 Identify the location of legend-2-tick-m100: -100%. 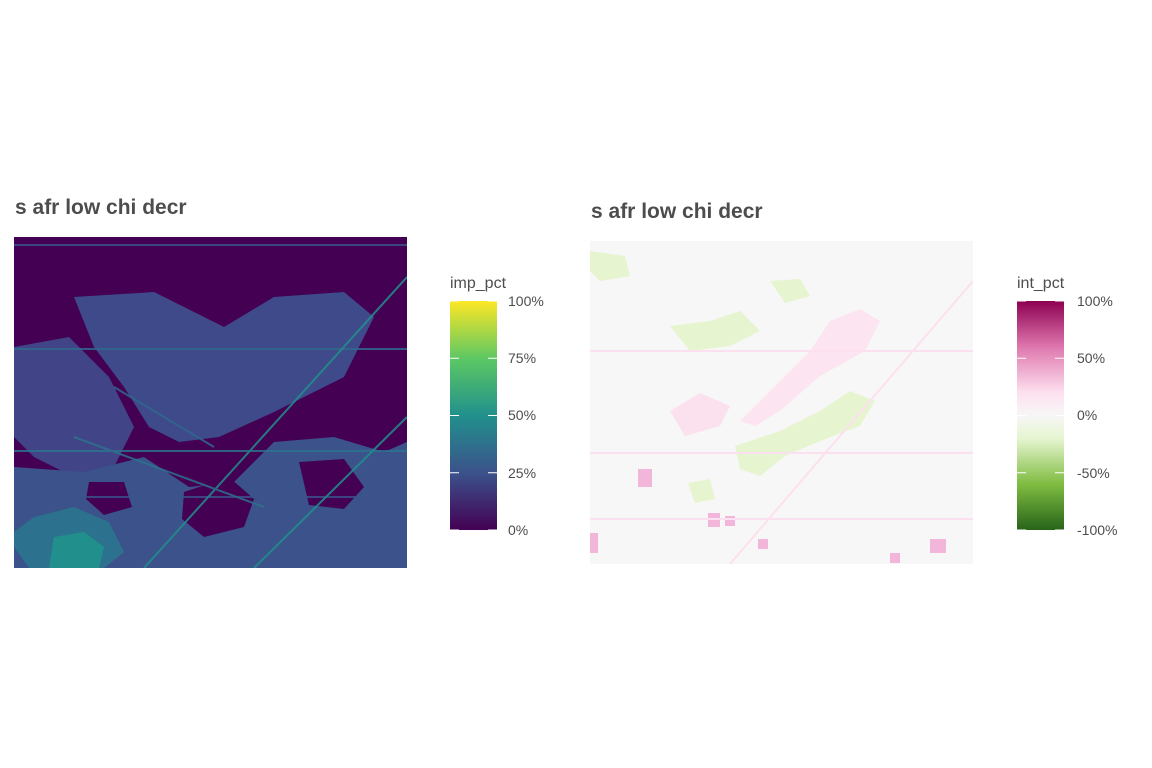
(1097, 530).